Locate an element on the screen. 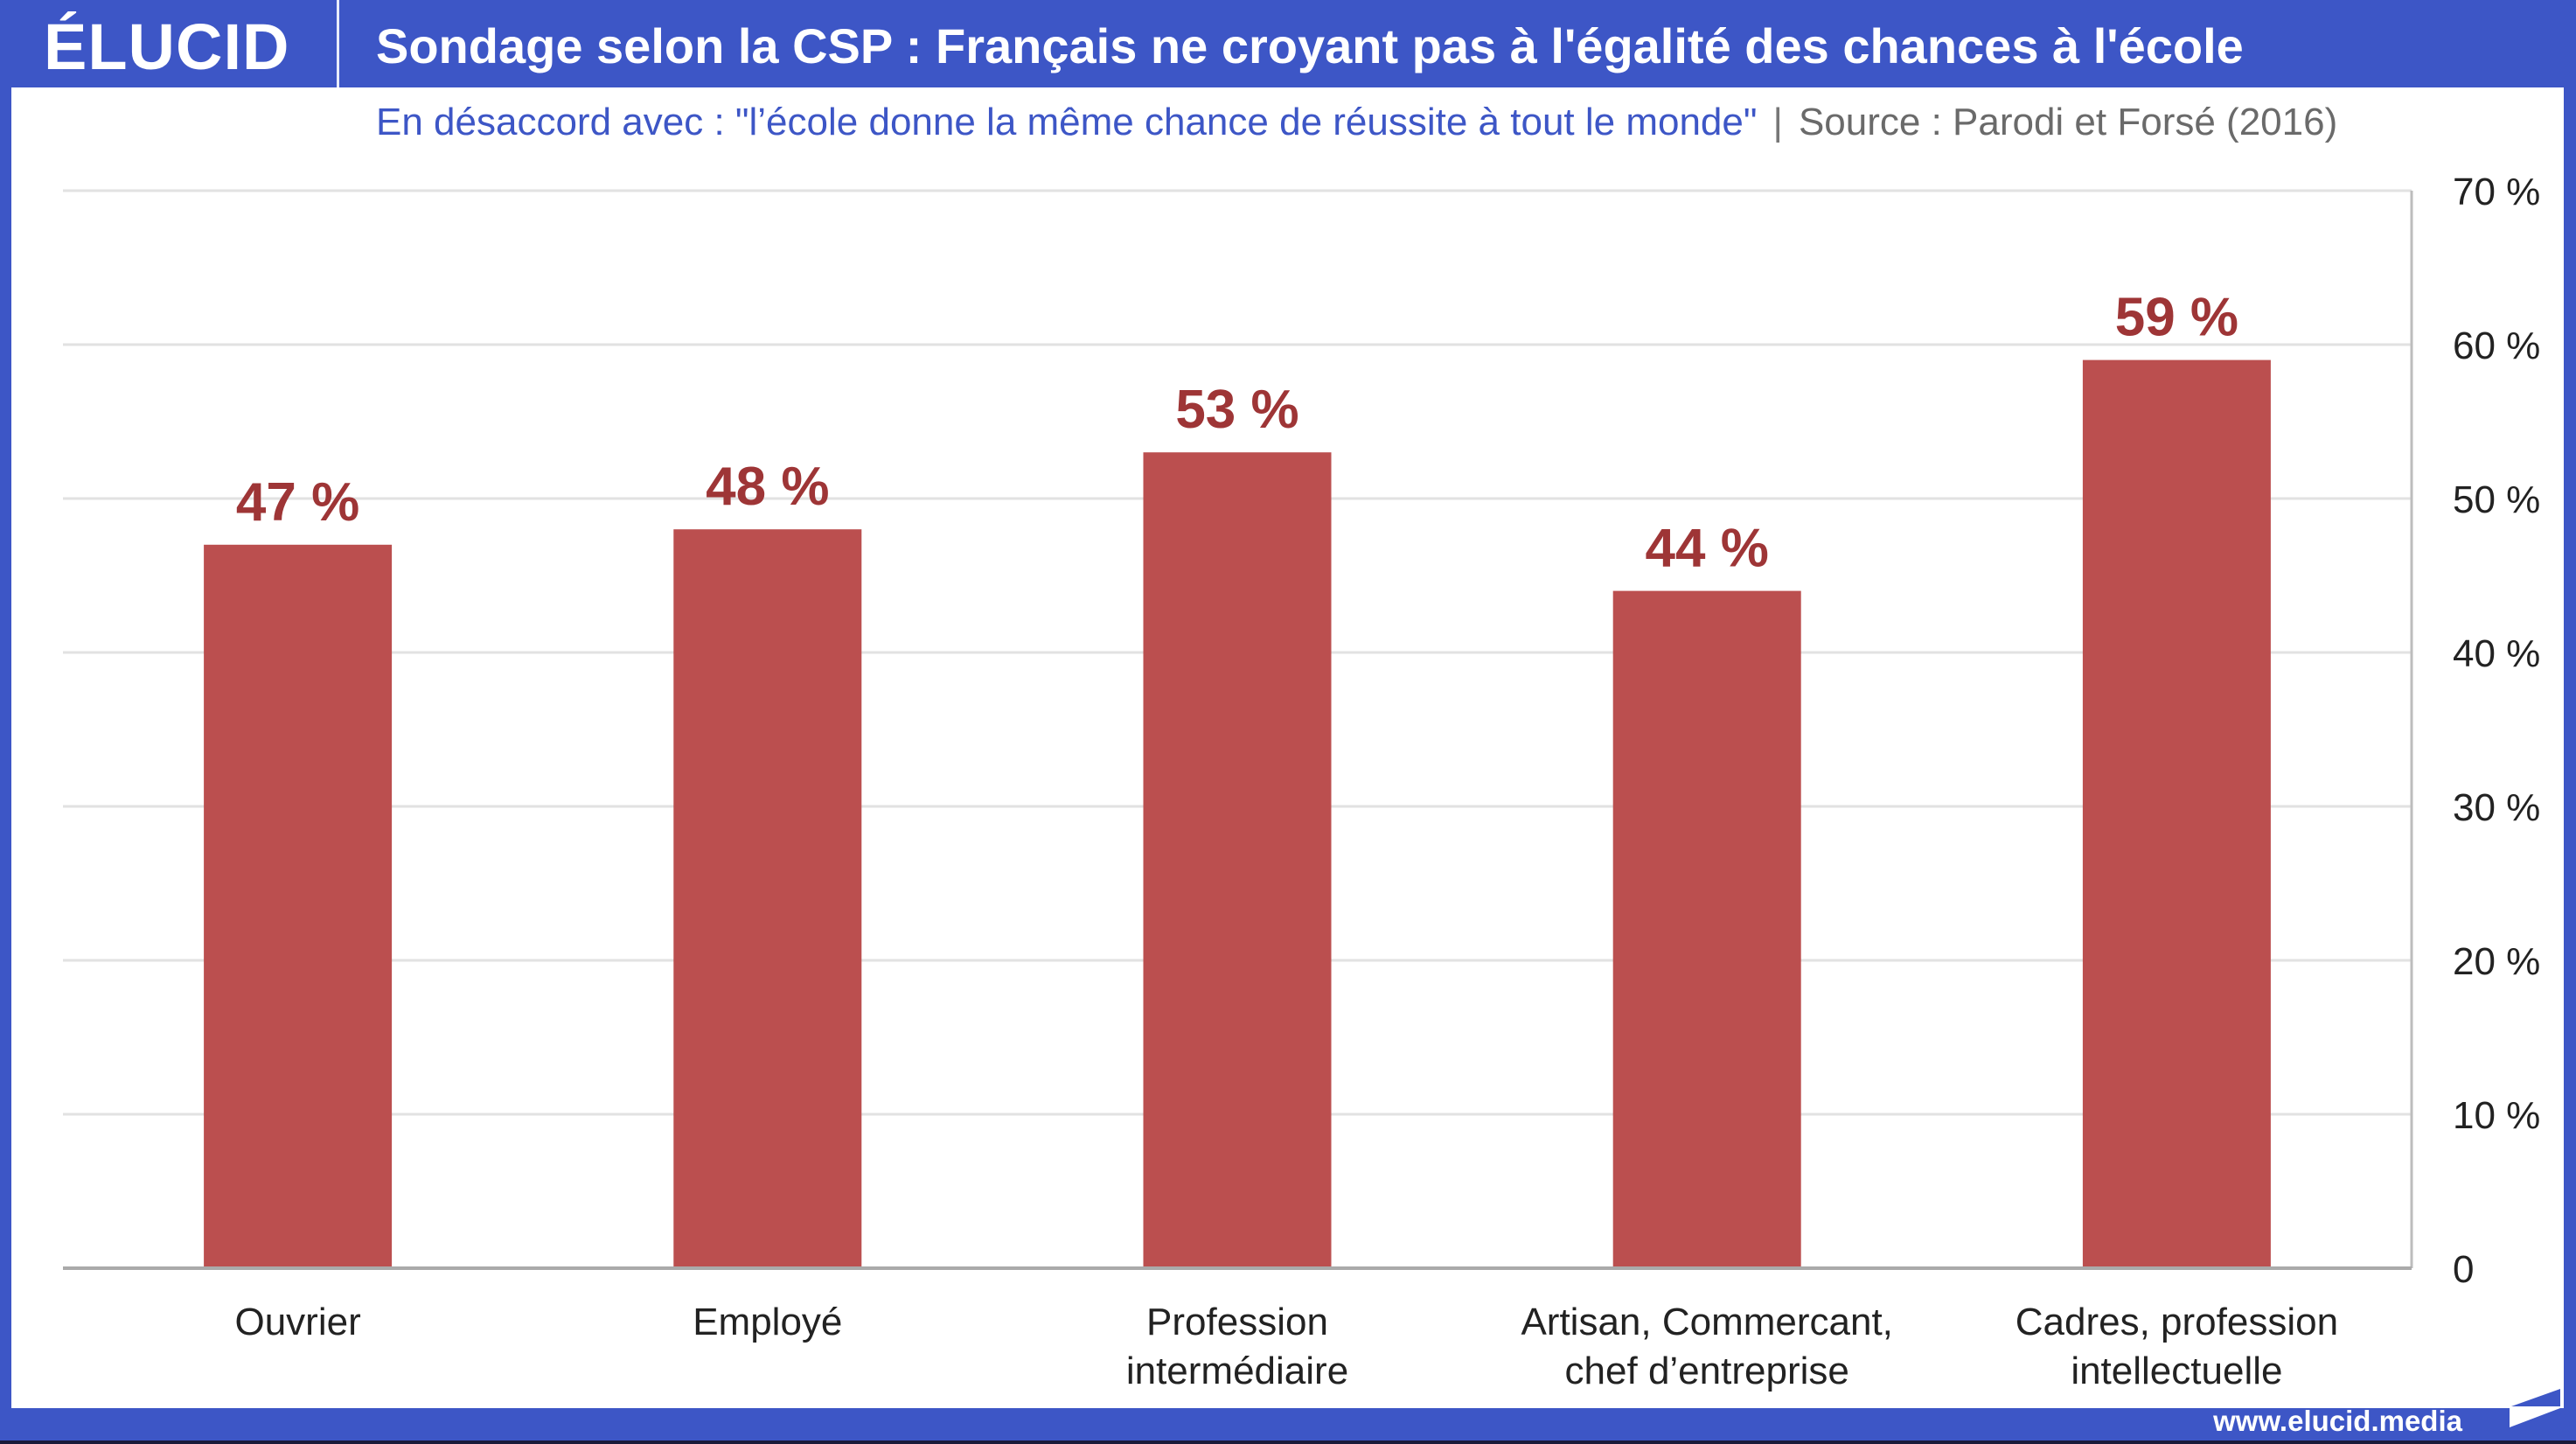 The width and height of the screenshot is (2576, 1444). footer-url: www.elucid.media is located at coordinates (2337, 1421).